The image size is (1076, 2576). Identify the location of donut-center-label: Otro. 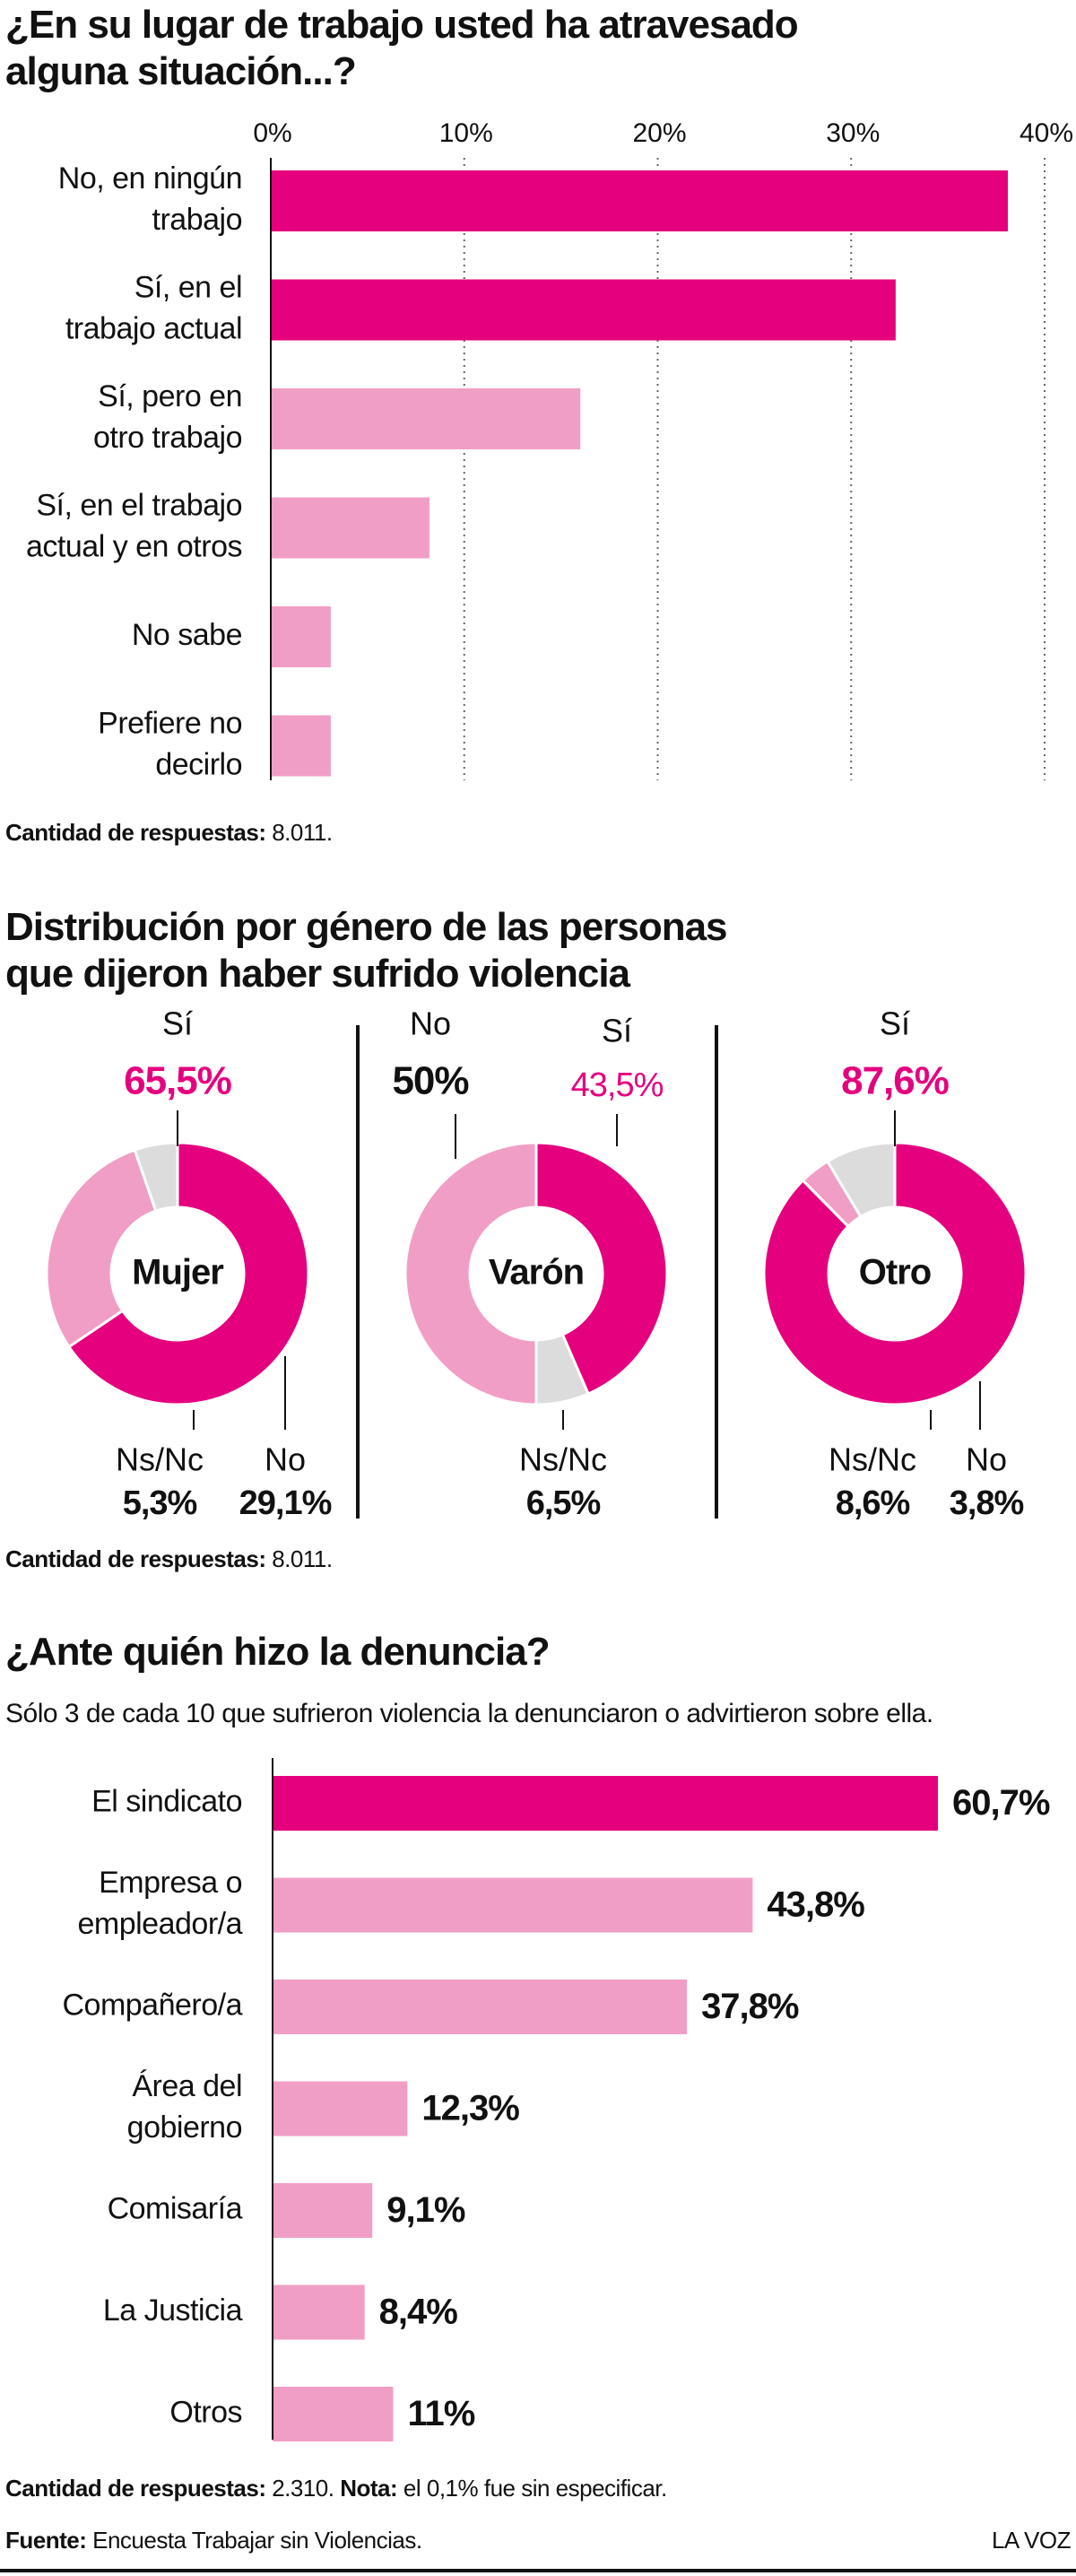
(895, 1272).